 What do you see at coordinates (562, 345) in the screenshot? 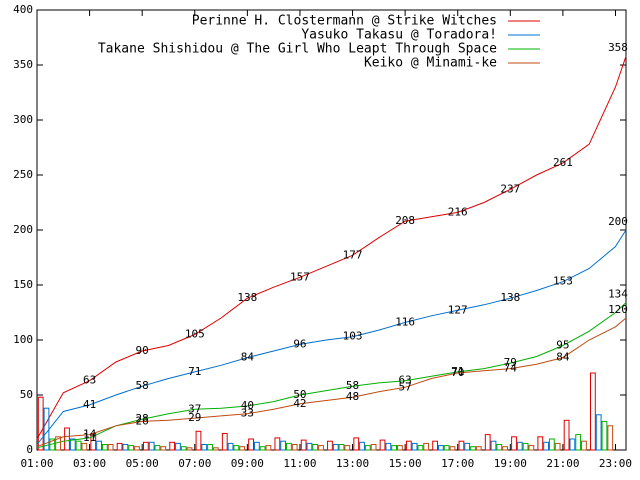
I see `data-label: 95` at bounding box center [562, 345].